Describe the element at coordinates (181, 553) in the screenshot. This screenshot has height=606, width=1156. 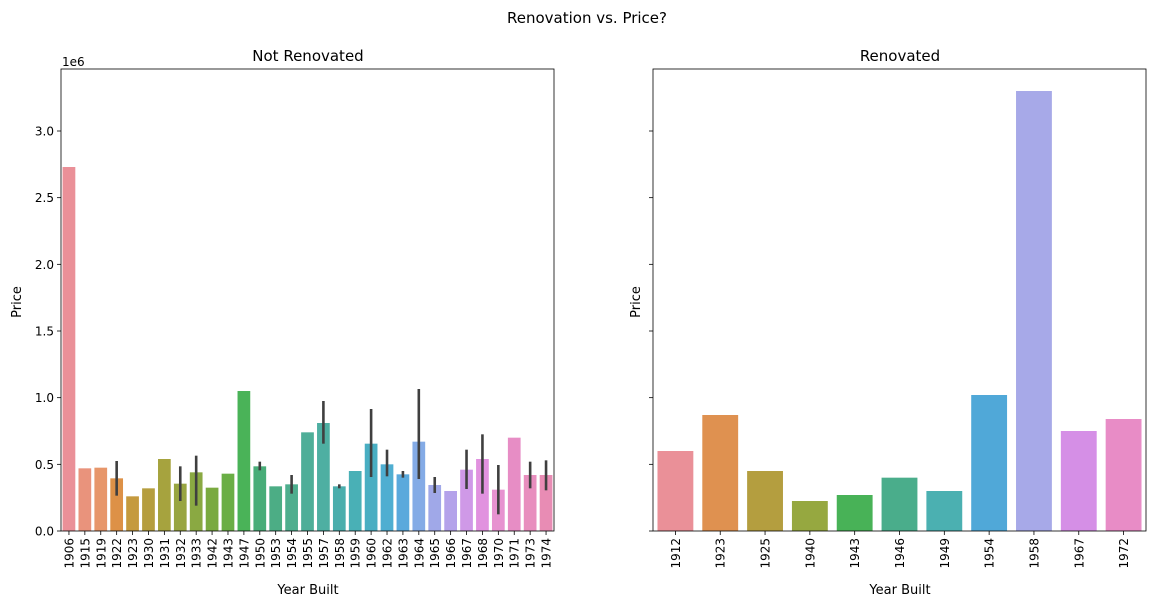
I see `left-xtick-label: 1932` at that location.